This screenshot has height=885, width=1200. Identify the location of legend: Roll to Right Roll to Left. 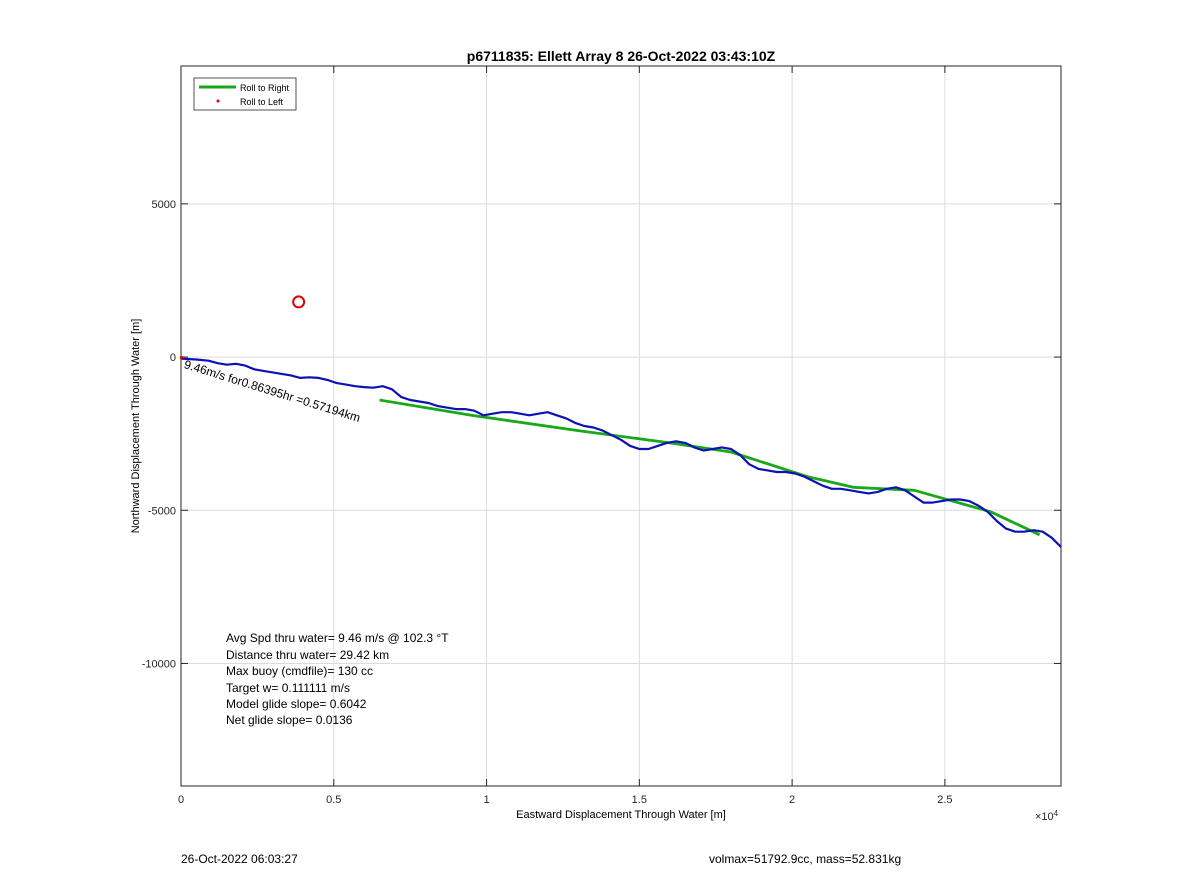
(245, 94).